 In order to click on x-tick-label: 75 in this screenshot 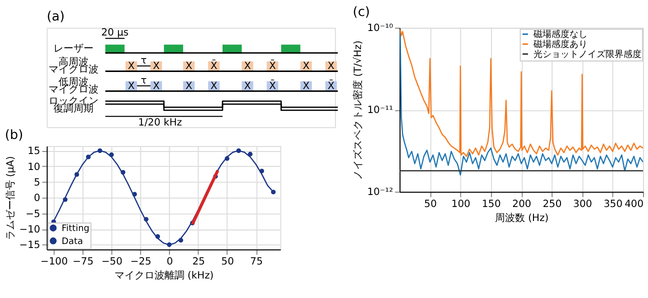, I will do `click(256, 262)`.